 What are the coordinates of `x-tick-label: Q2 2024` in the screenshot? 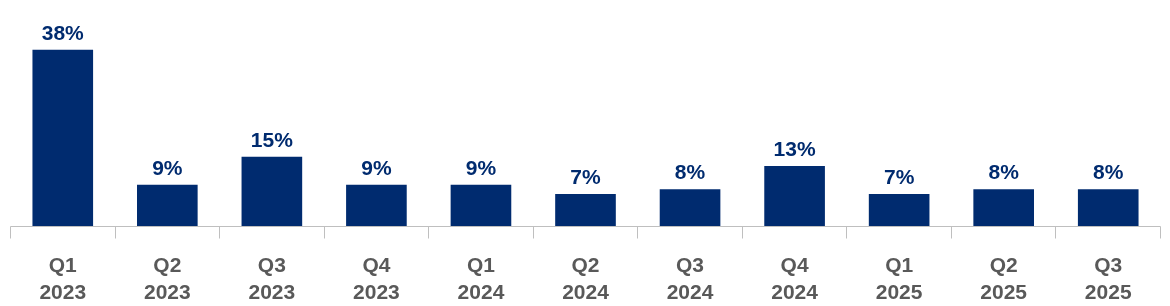 It's located at (586, 278).